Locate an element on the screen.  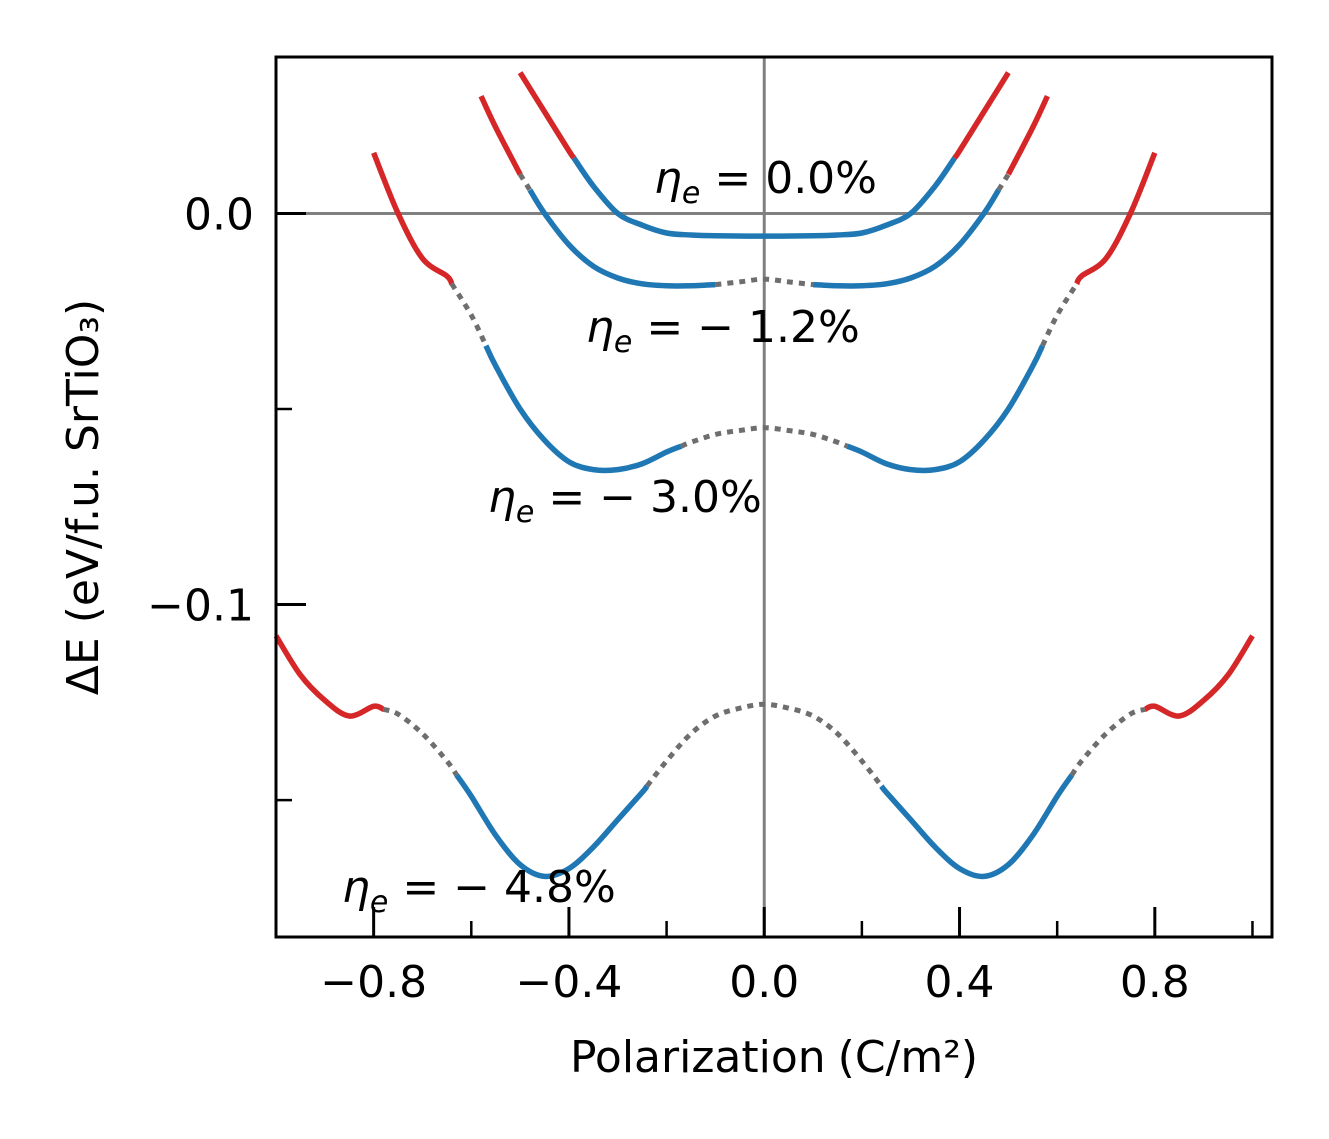
curve-label-2: ηe = − 3.0% is located at coordinates (625, 501).